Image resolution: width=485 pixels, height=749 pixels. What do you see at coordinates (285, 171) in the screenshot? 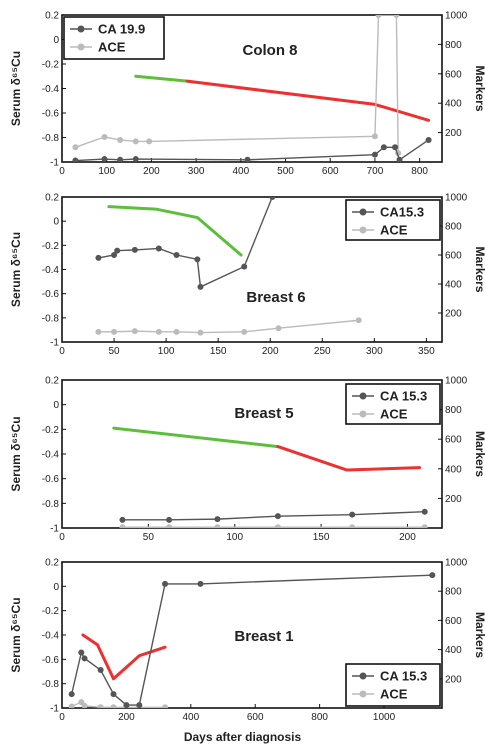
I see `x-tick-label: 500` at bounding box center [285, 171].